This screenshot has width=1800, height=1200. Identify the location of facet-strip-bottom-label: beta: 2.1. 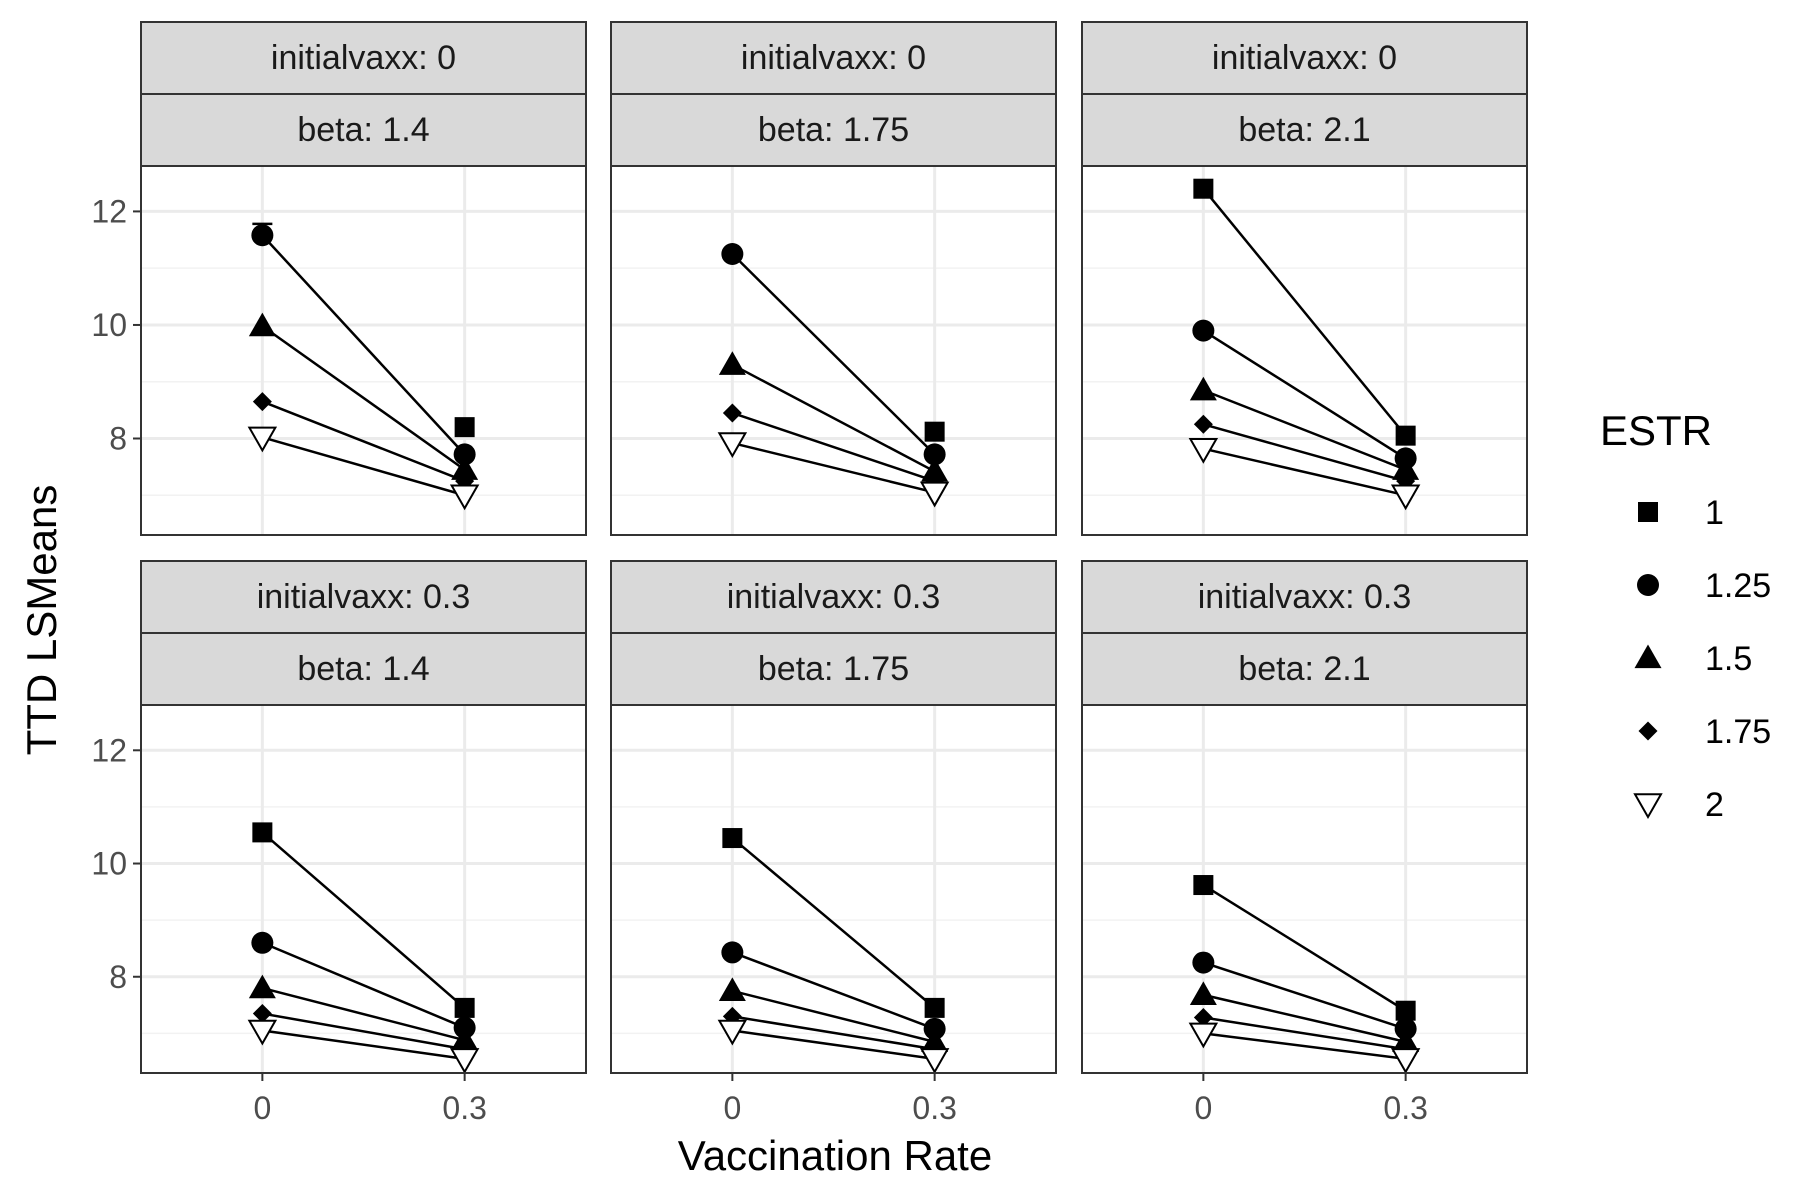
(1304, 130).